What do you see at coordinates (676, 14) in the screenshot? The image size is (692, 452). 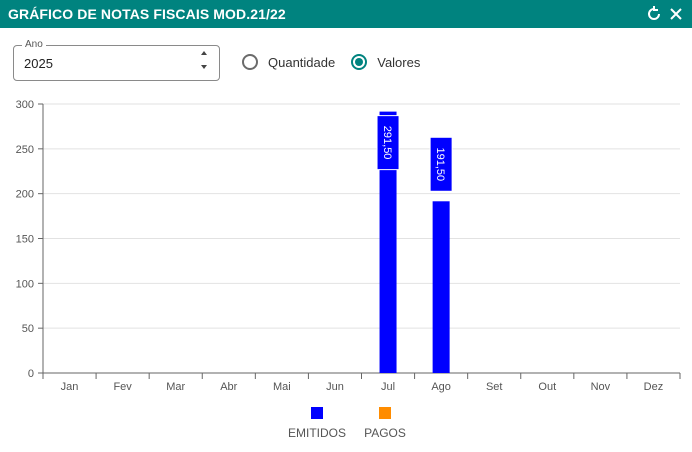 I see `close-icon` at bounding box center [676, 14].